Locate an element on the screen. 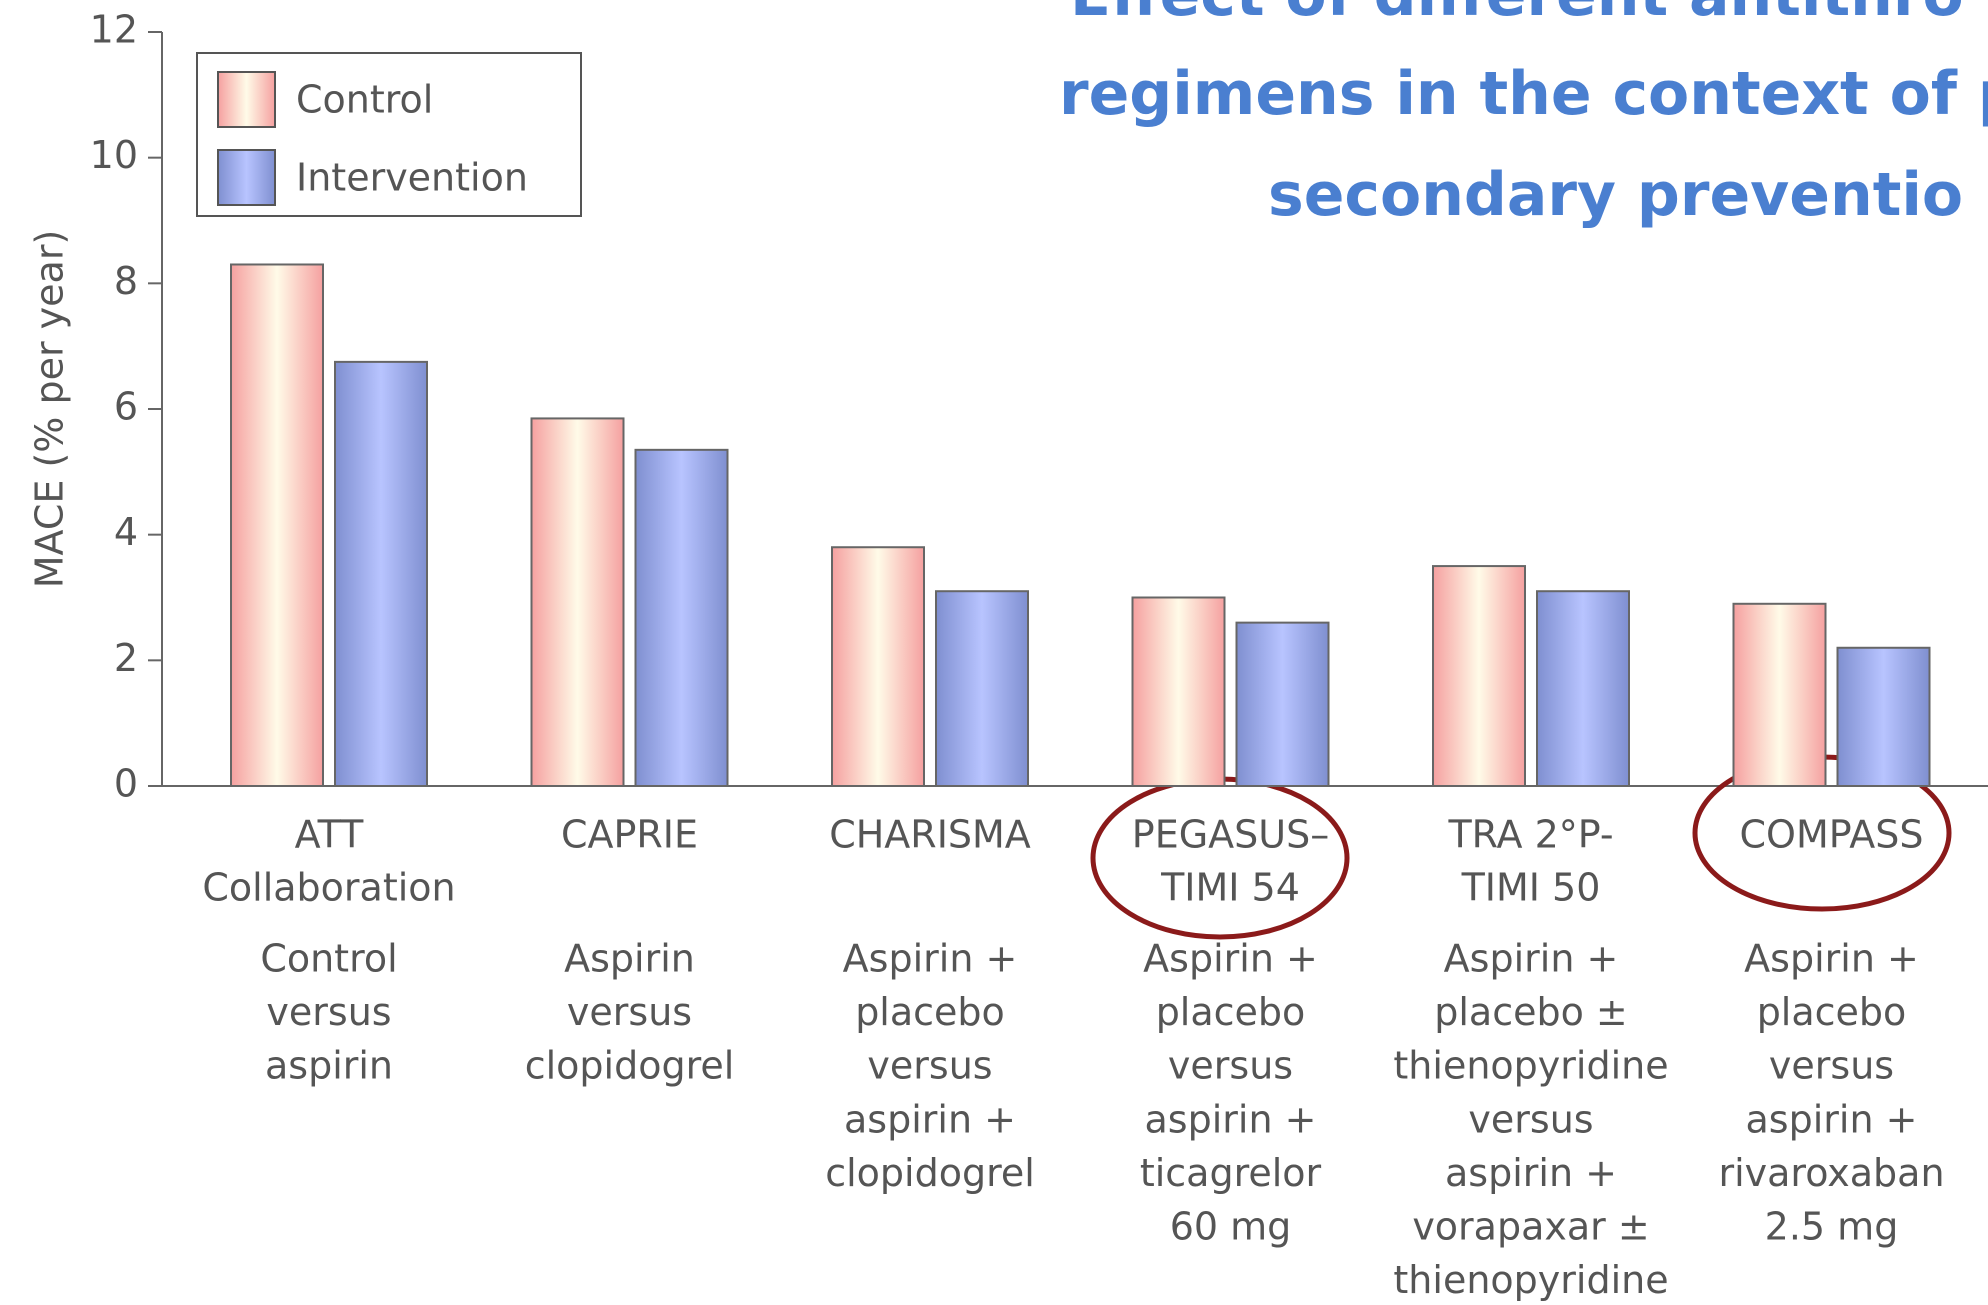  legend-label: Control is located at coordinates (364, 100).